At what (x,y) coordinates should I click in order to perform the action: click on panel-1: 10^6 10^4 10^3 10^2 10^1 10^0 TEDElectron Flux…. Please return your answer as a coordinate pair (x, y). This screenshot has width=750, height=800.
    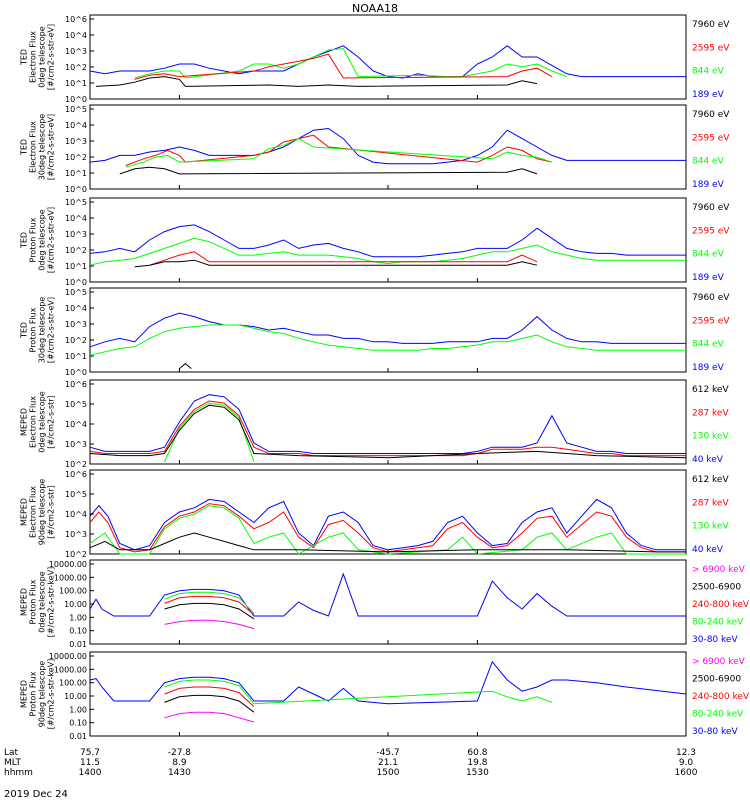
    Looking at the image, I should click on (375, 59).